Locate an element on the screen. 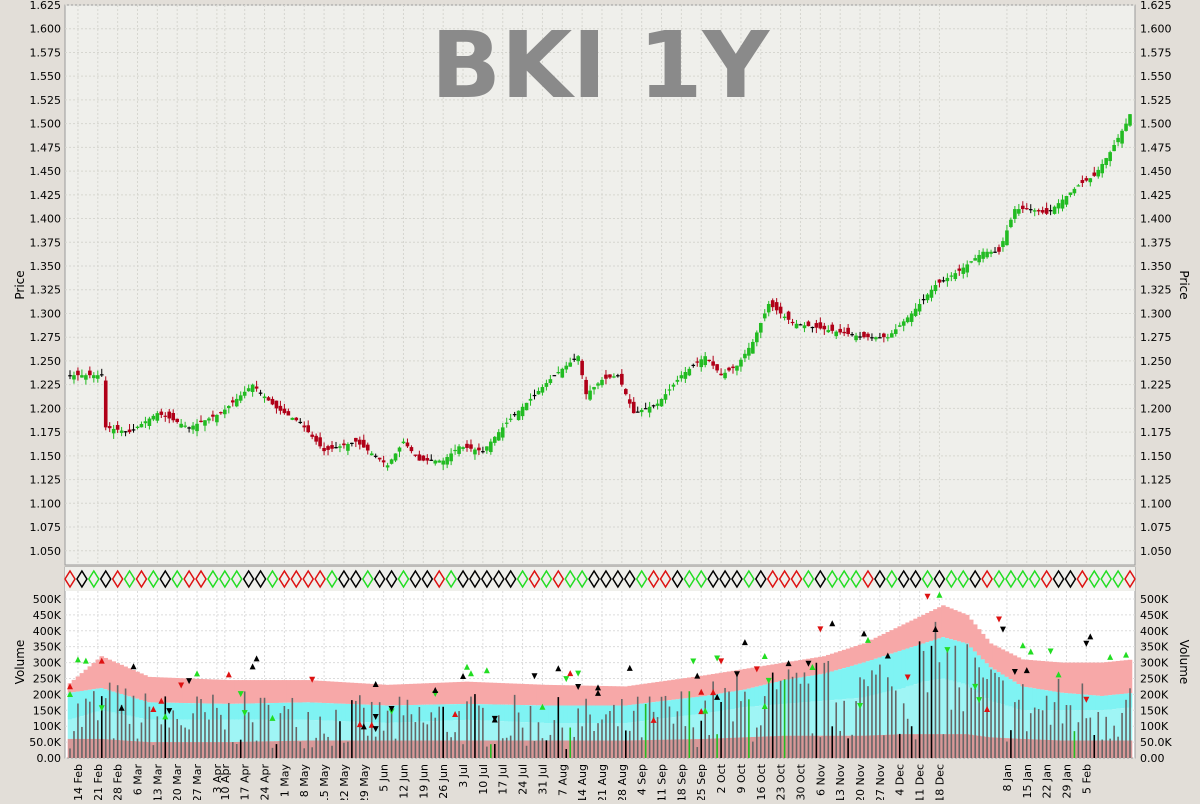  price-tick-label-right: 1.250 is located at coordinates (1156, 361).